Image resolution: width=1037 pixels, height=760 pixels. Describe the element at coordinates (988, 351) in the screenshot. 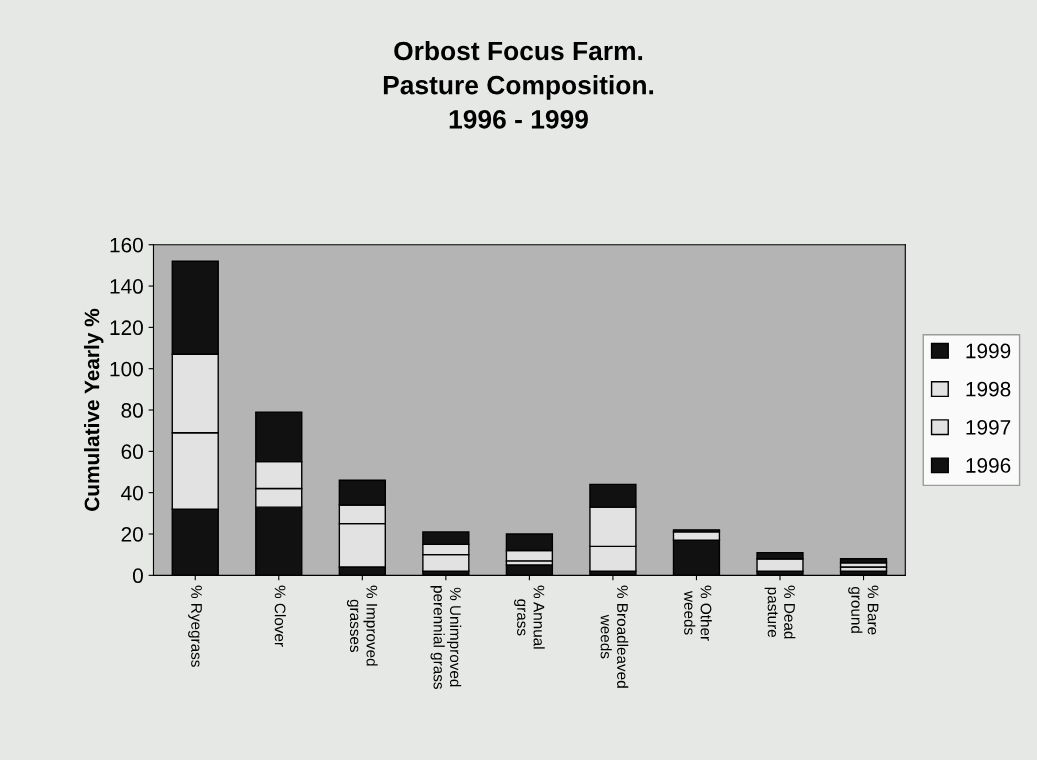

I see `legend-label: 1999` at that location.